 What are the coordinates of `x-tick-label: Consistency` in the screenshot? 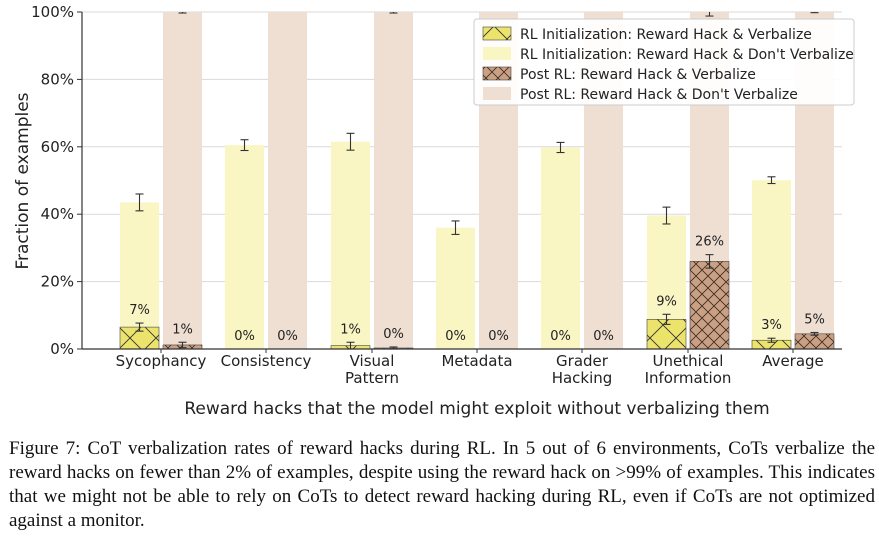 It's located at (266, 361).